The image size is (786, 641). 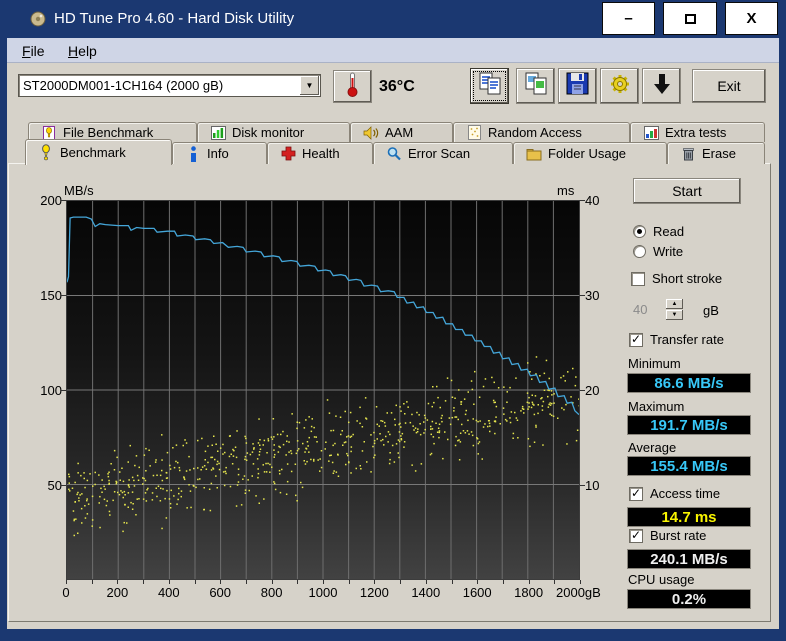 What do you see at coordinates (474, 133) in the screenshot?
I see `random-access-icon` at bounding box center [474, 133].